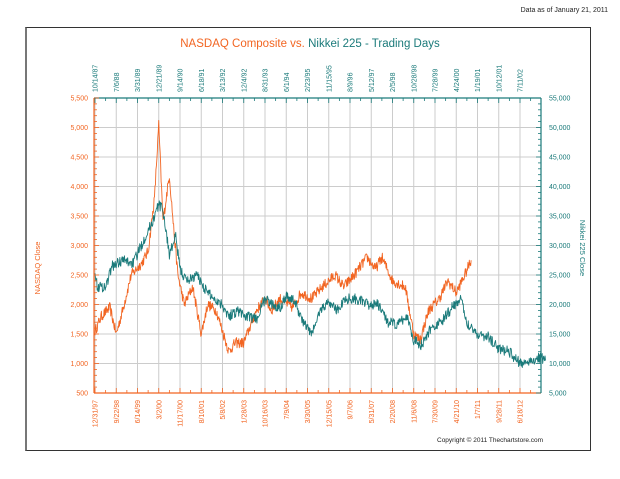  What do you see at coordinates (521, 80) in the screenshot?
I see `top-tick-label: 7/11/02` at bounding box center [521, 80].